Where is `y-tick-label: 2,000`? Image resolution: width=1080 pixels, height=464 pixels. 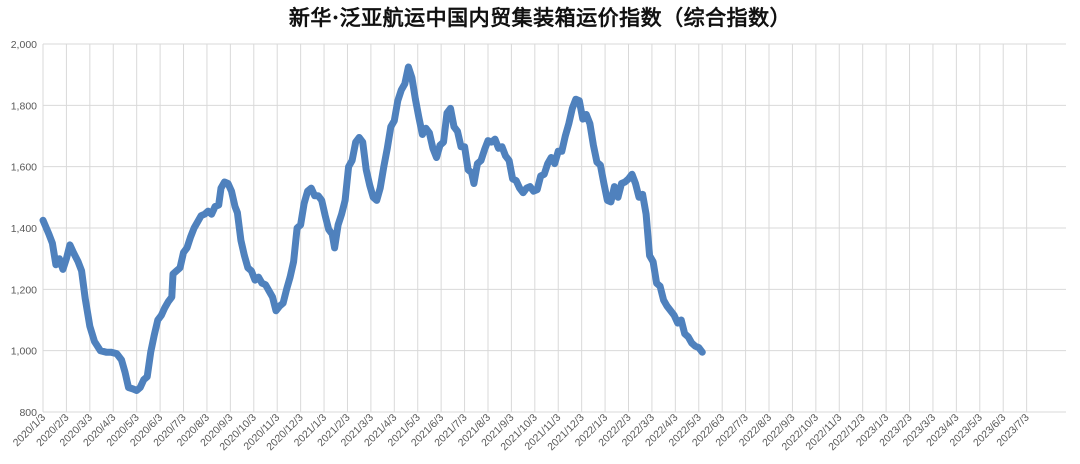 y-tick-label: 2,000 is located at coordinates (24, 45).